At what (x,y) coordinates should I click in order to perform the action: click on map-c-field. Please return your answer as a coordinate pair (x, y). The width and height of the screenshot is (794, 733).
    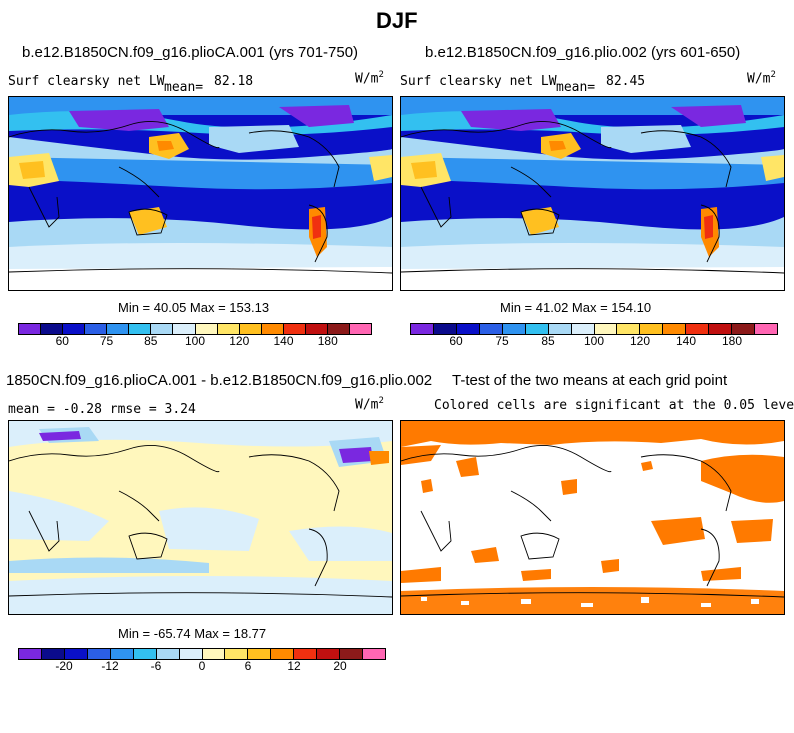
    Looking at the image, I should click on (200, 517).